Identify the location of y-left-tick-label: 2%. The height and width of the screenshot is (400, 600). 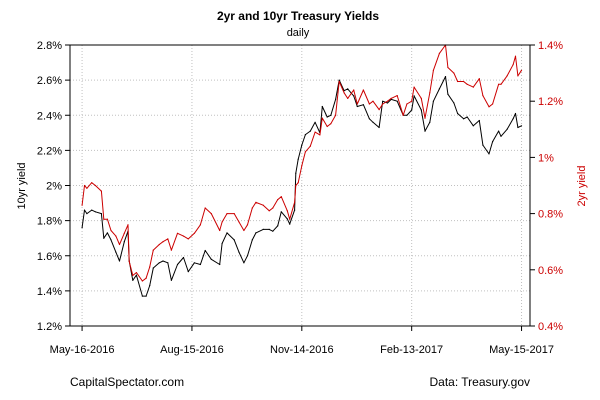
(54, 187).